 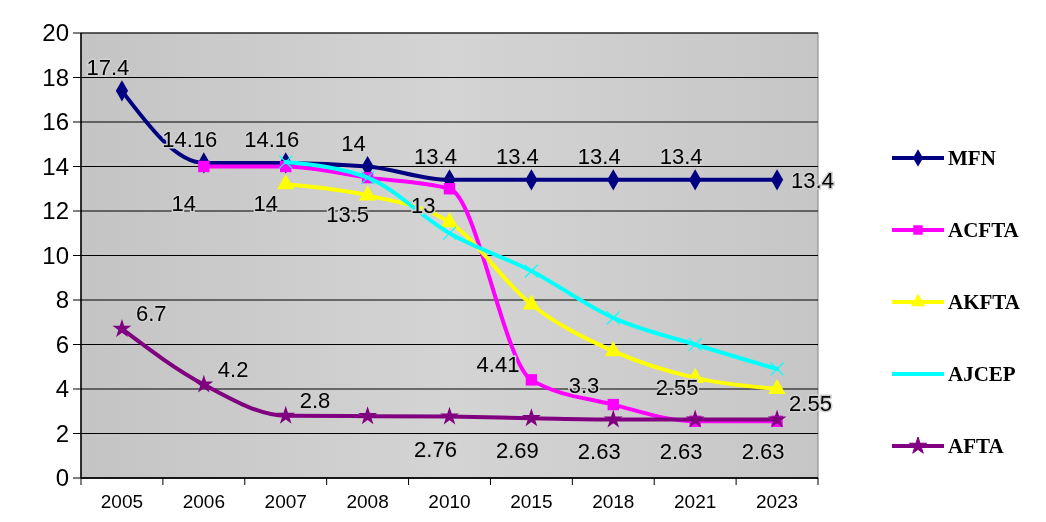 I want to click on data-label: 6.7, so click(x=151, y=313).